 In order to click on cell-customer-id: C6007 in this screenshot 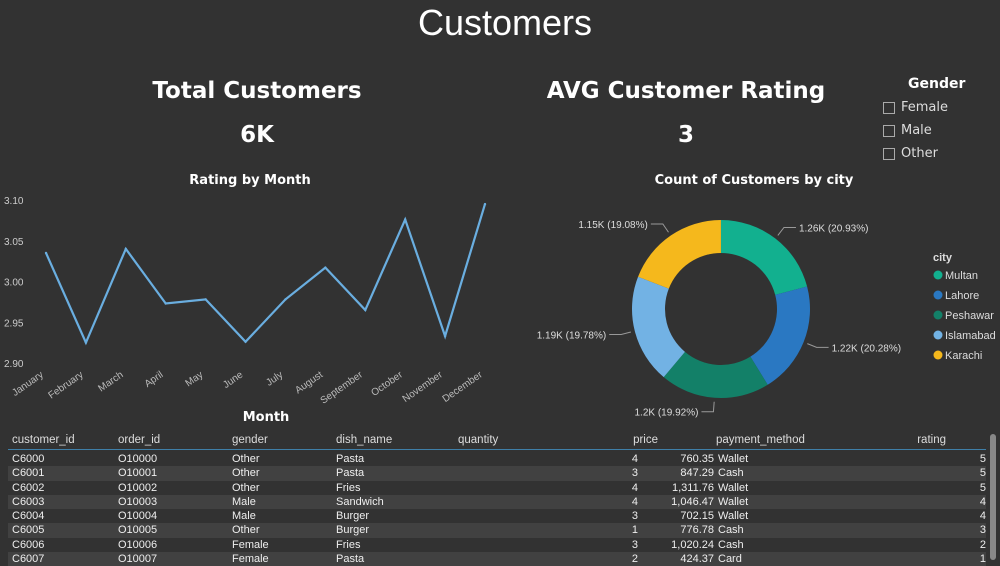, I will do `click(28, 559)`.